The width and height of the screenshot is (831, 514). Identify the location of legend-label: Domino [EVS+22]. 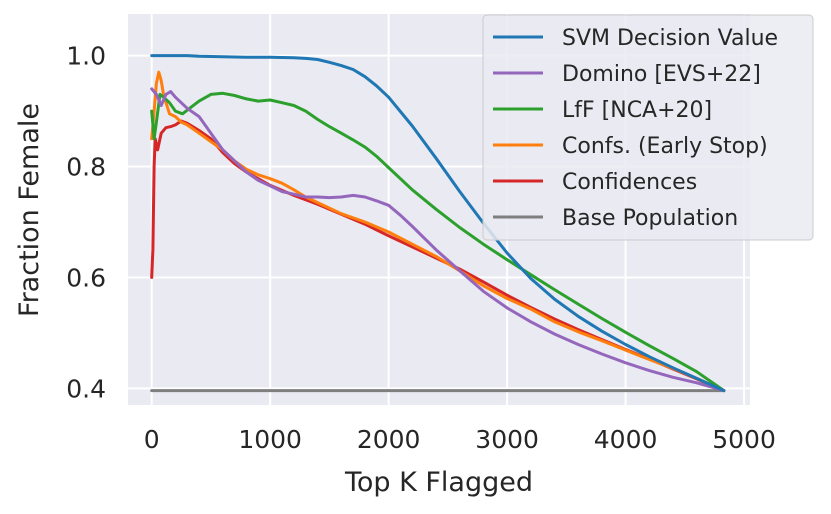
(661, 74).